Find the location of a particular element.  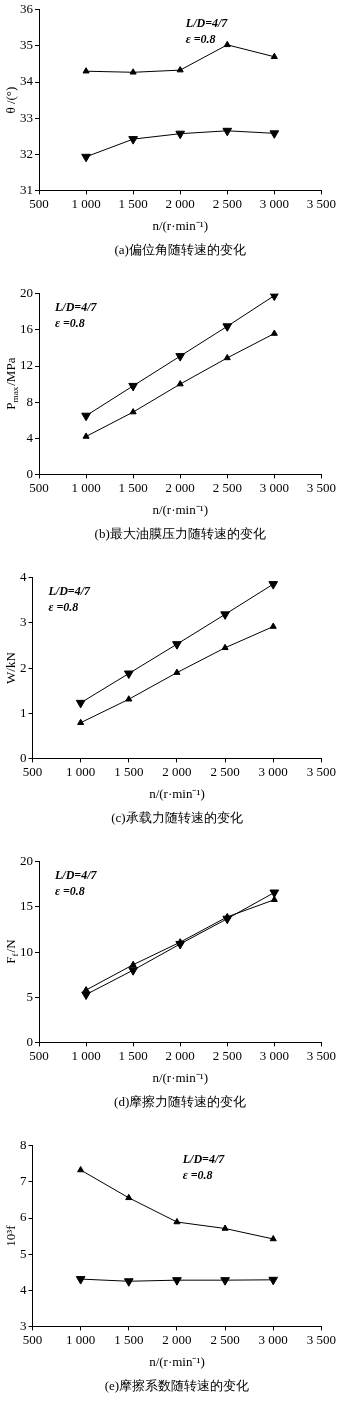

y-tick-label: 35 is located at coordinates (26, 45).